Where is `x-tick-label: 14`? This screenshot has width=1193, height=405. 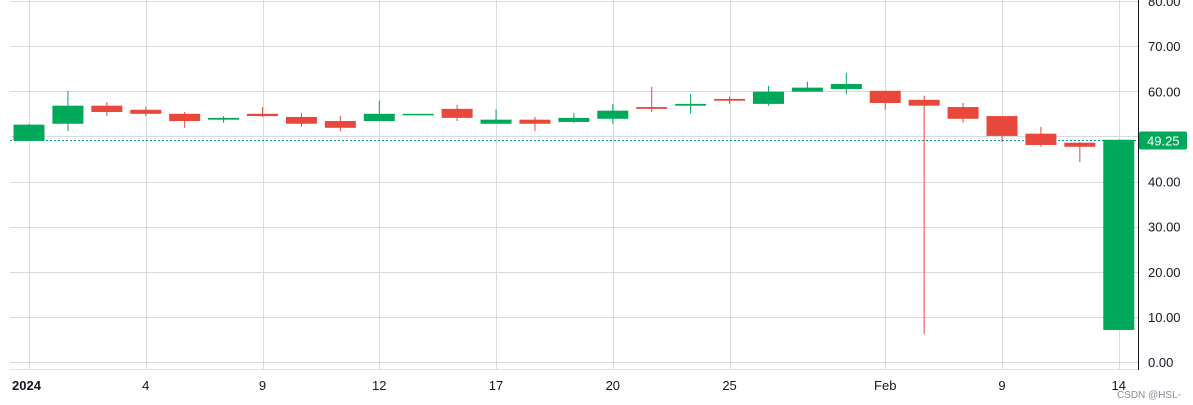
x-tick-label: 14 is located at coordinates (1119, 385).